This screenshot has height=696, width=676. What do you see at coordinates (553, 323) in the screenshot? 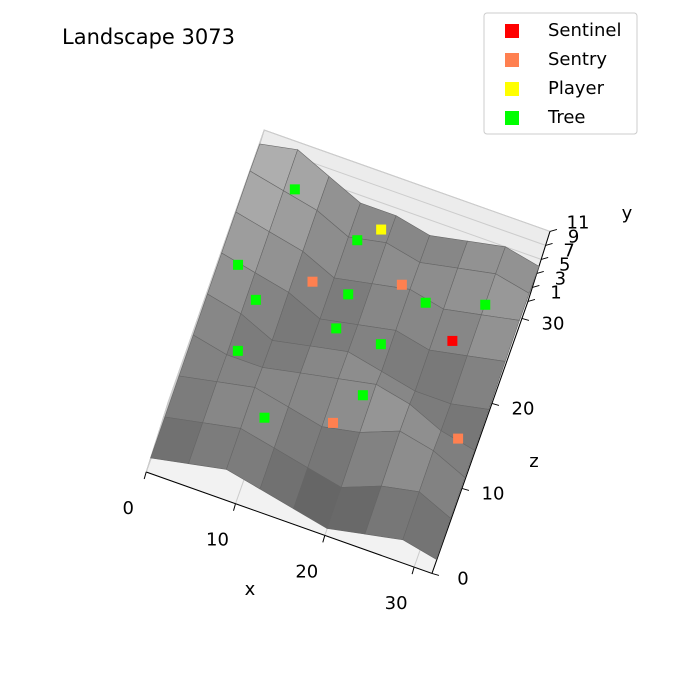
I see `z-tick-label: 30` at bounding box center [553, 323].